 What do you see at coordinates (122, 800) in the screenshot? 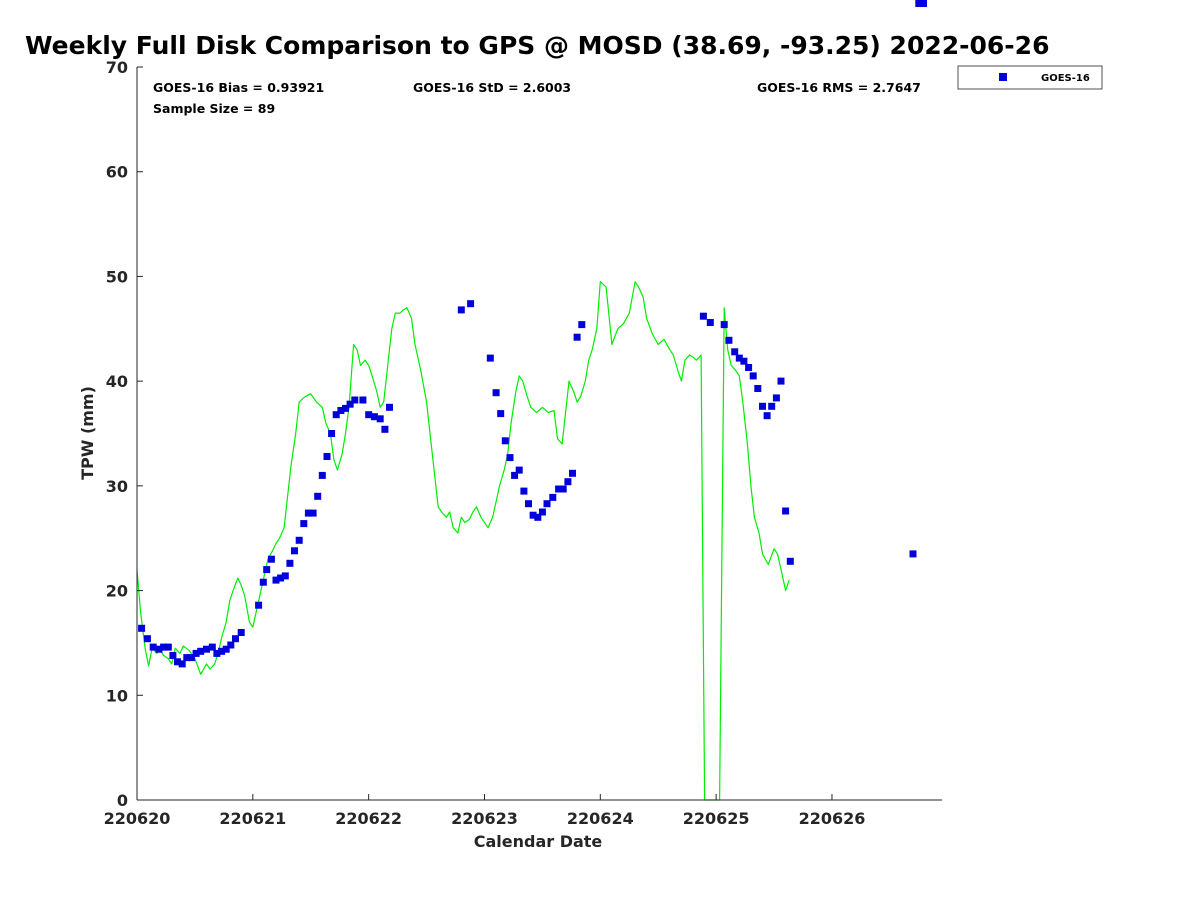
I see `y-tick-label: 0` at bounding box center [122, 800].